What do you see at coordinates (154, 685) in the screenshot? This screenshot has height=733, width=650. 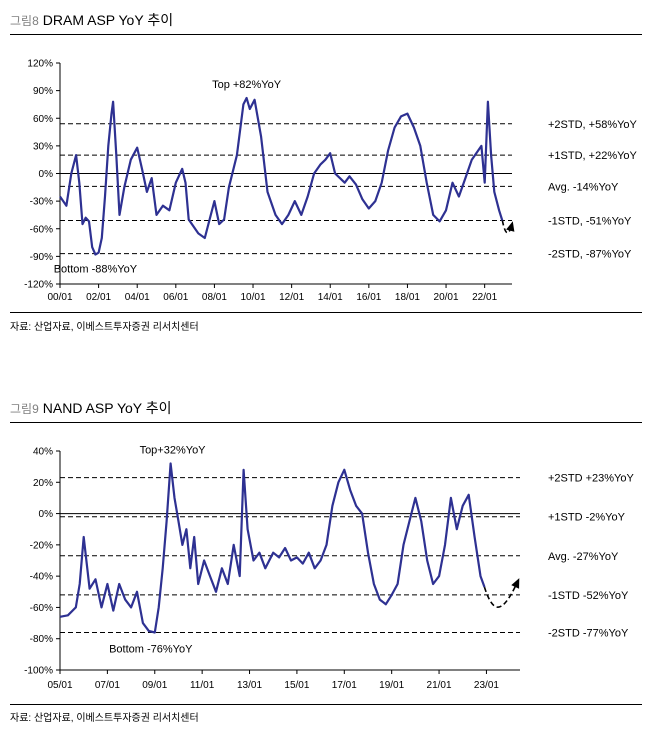 I see `x-tick-label: 09/01` at bounding box center [154, 685].